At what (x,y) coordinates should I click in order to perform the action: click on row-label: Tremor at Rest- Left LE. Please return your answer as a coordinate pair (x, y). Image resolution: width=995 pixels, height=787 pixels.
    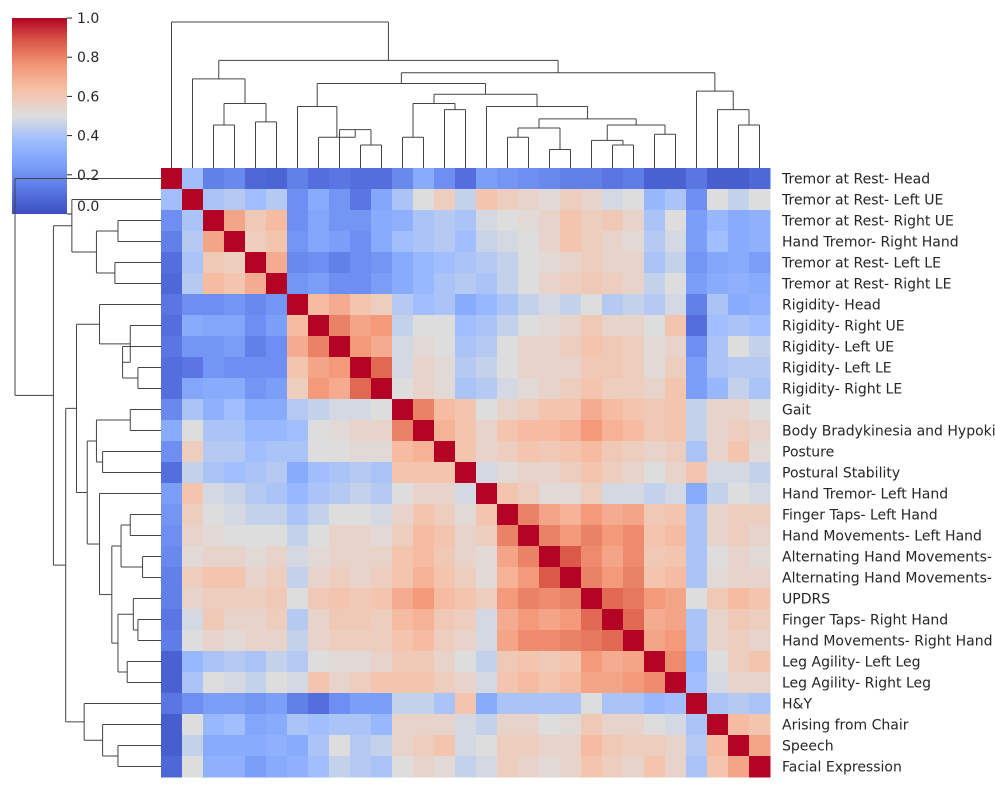
    Looking at the image, I should click on (861, 264).